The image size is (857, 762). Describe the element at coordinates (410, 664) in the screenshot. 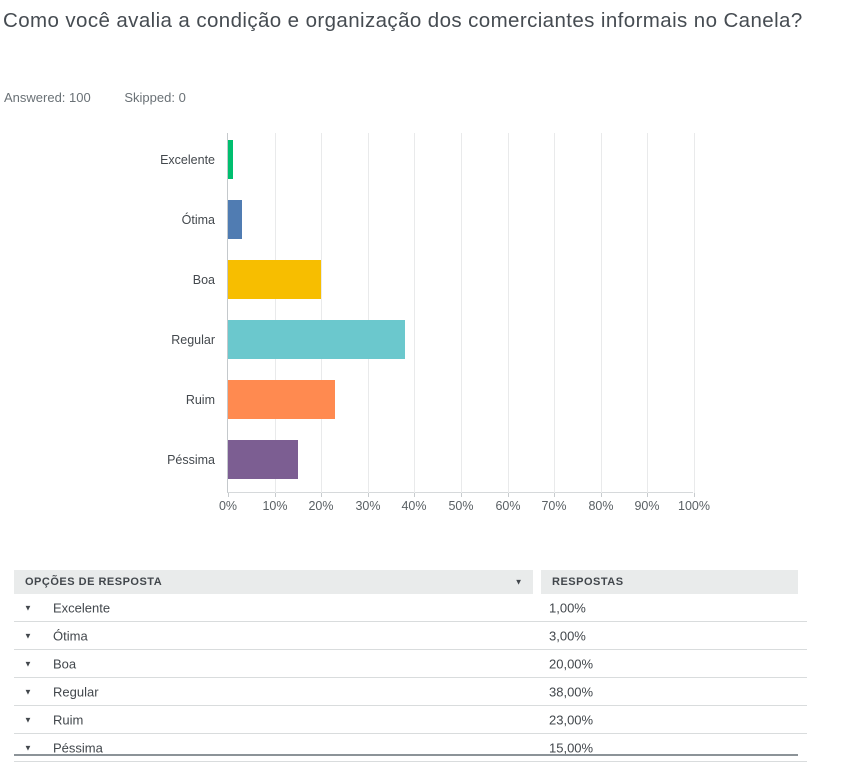

I see `table-row: ▼ Boa 20,00%` at that location.